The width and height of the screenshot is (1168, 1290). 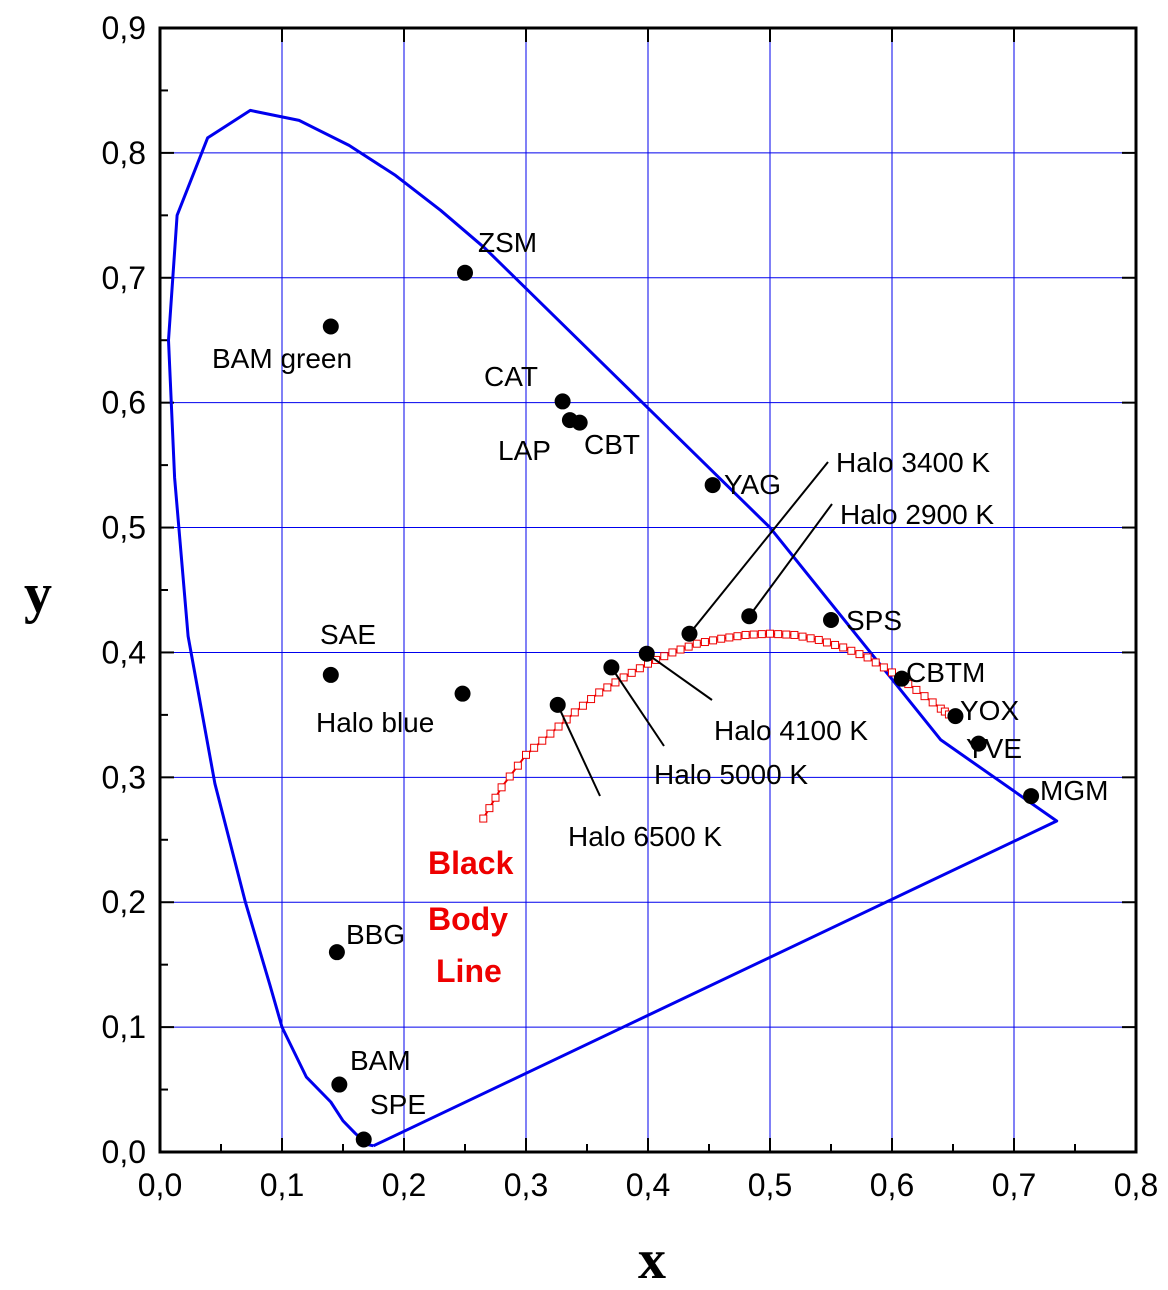 What do you see at coordinates (892, 1185) in the screenshot?
I see `x-tick-label: 0,6` at bounding box center [892, 1185].